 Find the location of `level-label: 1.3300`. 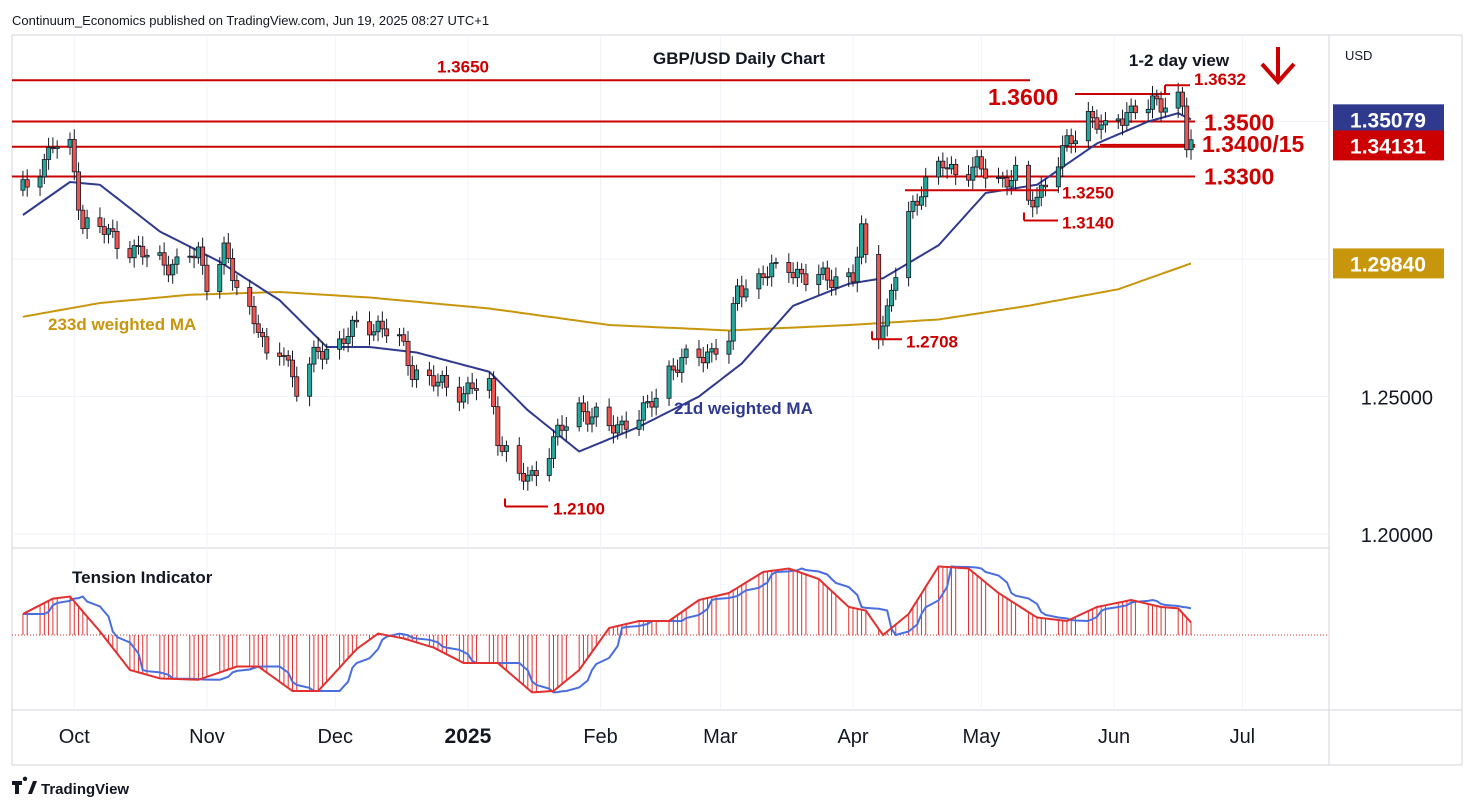

level-label: 1.3300 is located at coordinates (1239, 177).